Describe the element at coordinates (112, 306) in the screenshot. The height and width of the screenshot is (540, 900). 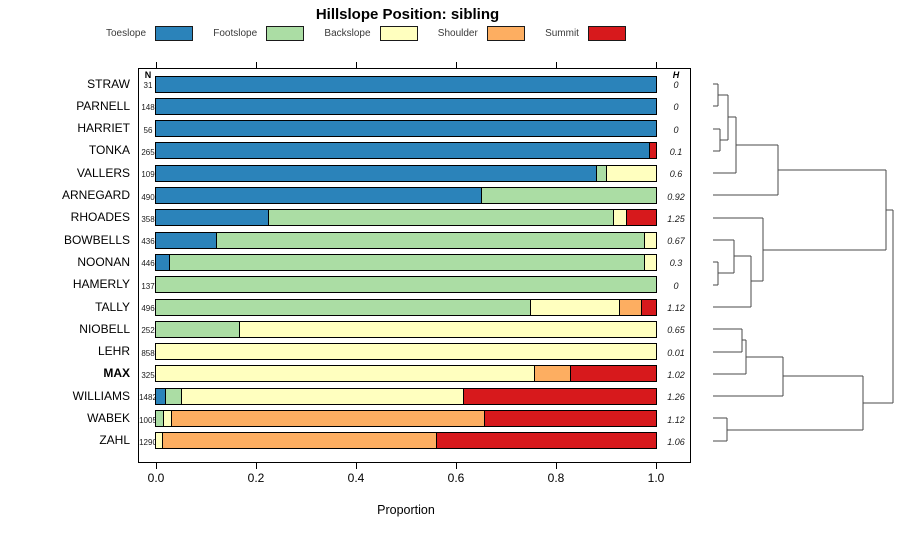
I see `series-label: TALLY` at that location.